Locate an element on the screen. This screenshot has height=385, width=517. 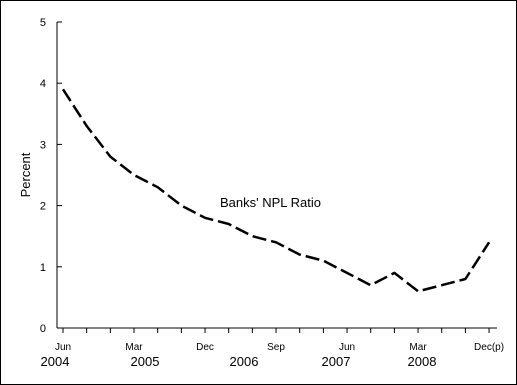
x-year-label: 2008 is located at coordinates (422, 361).